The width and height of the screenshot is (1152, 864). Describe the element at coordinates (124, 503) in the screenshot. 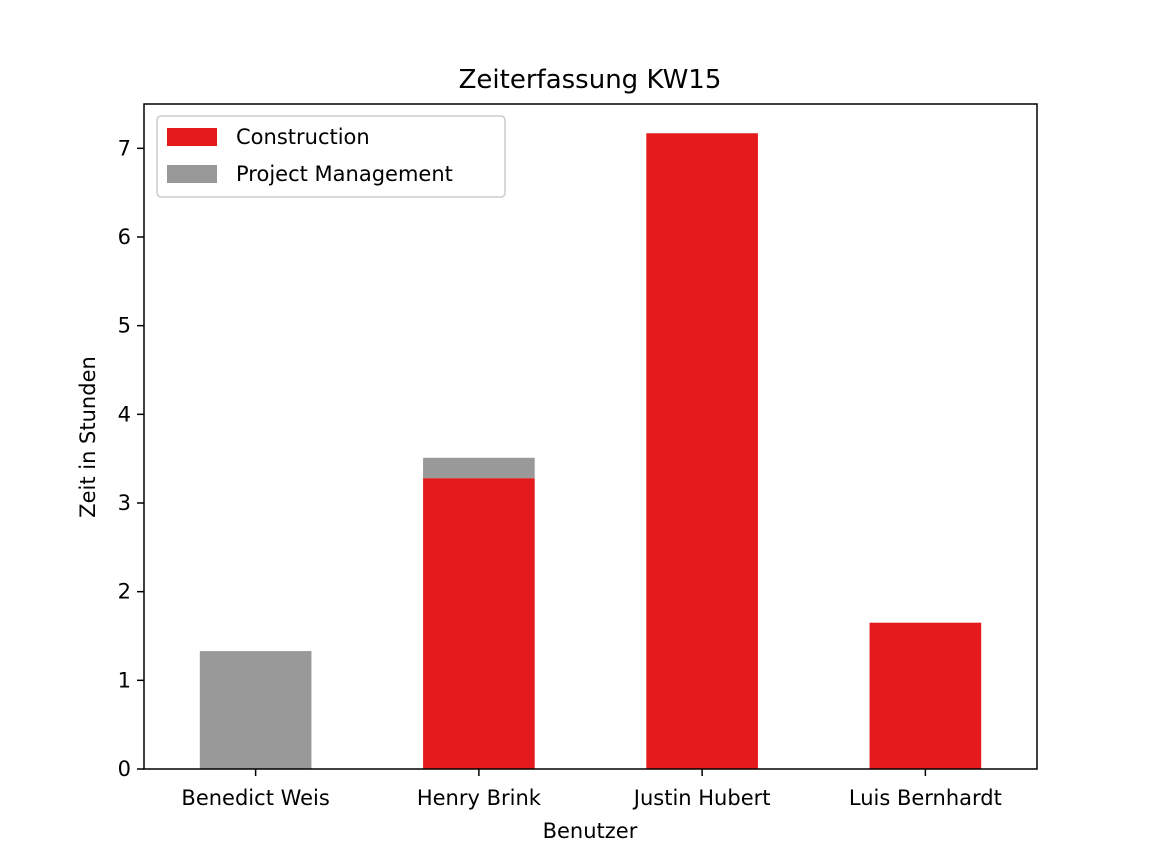

I see `y-tick-label: 3` at that location.